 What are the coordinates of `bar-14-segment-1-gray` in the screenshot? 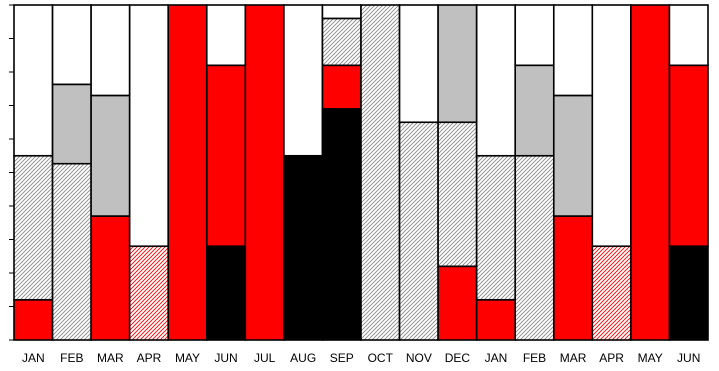 It's located at (573, 155).